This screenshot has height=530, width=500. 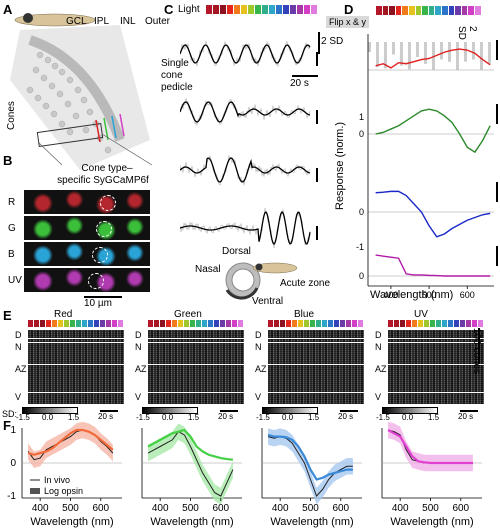 What do you see at coordinates (245, 228) in the screenshot?
I see `trace-mean` at bounding box center [245, 228].